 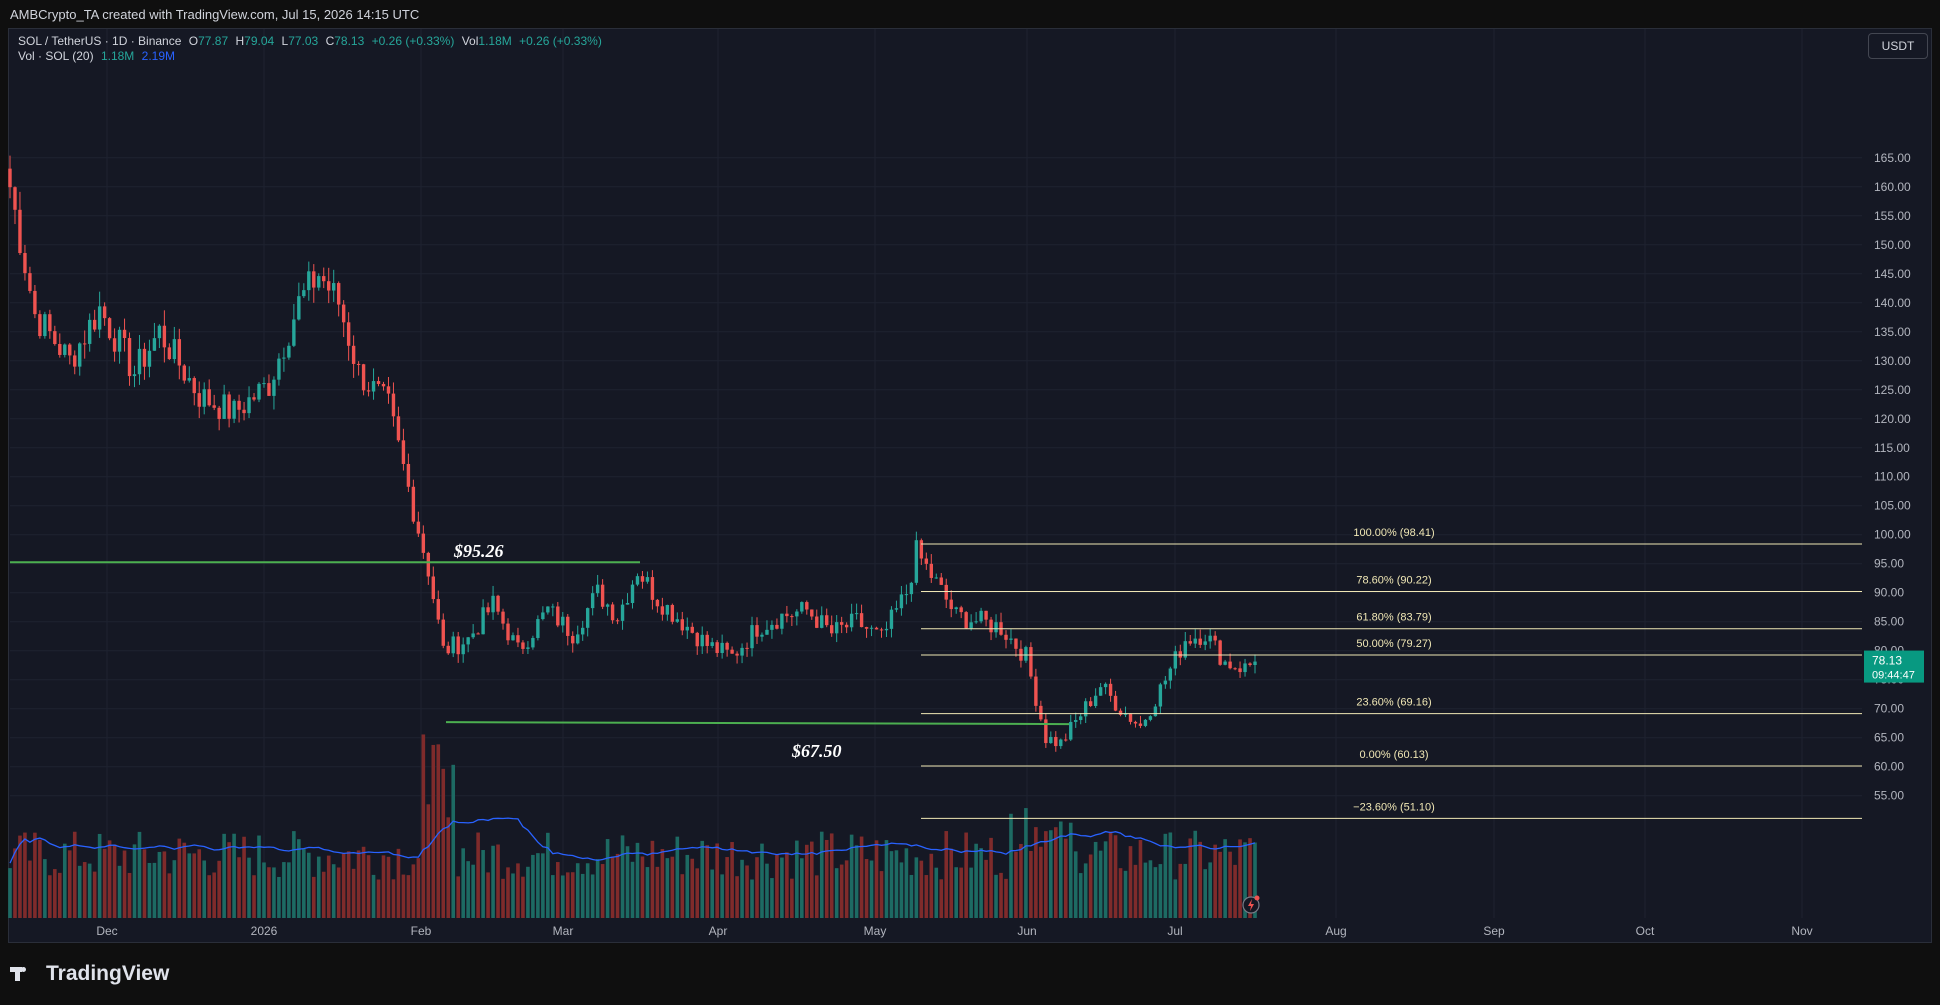 I want to click on price-annotation: $95.26, so click(x=478, y=551).